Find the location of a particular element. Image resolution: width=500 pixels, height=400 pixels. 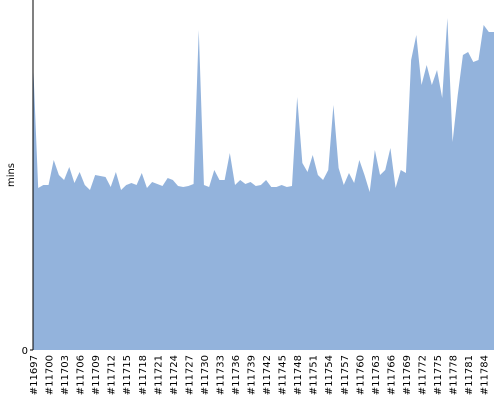

x-tick-label: #11757 is located at coordinates (345, 375).